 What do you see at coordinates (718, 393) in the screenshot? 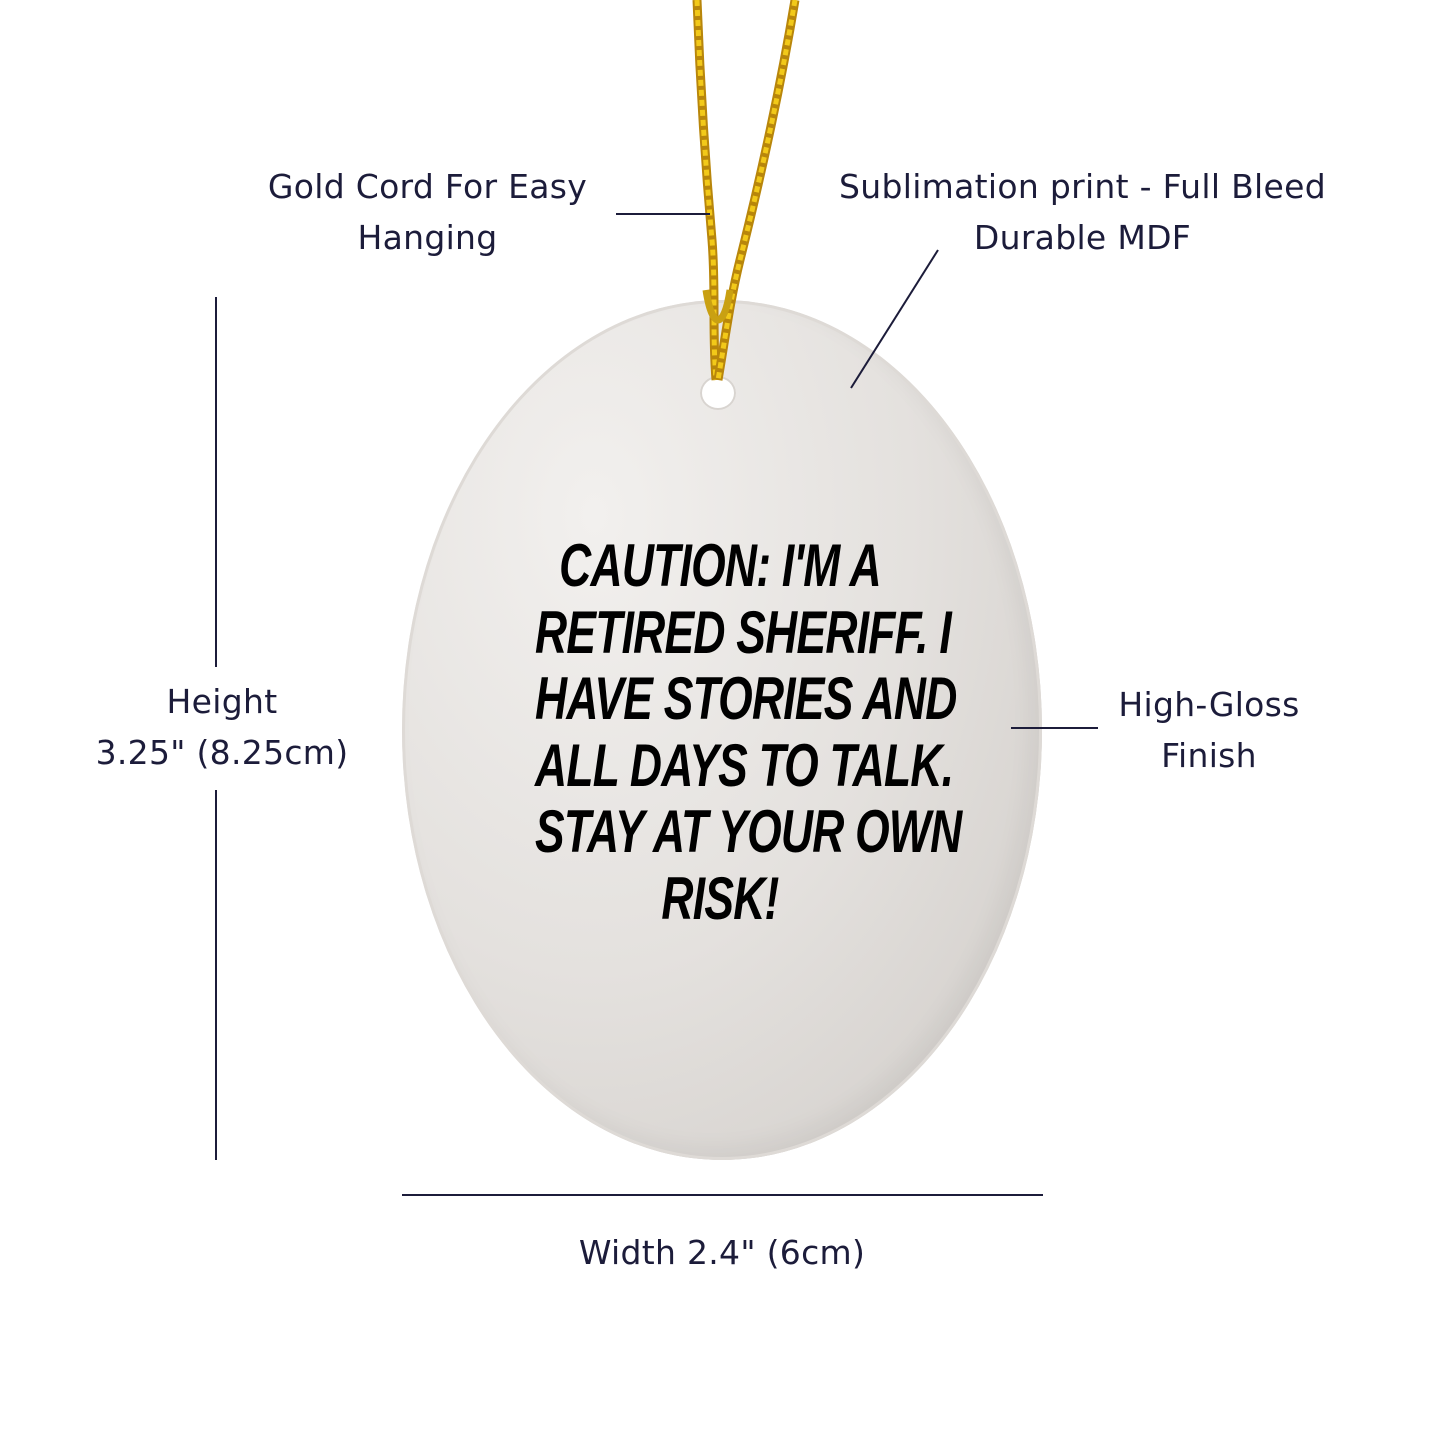
I see `hanging-hole` at bounding box center [718, 393].